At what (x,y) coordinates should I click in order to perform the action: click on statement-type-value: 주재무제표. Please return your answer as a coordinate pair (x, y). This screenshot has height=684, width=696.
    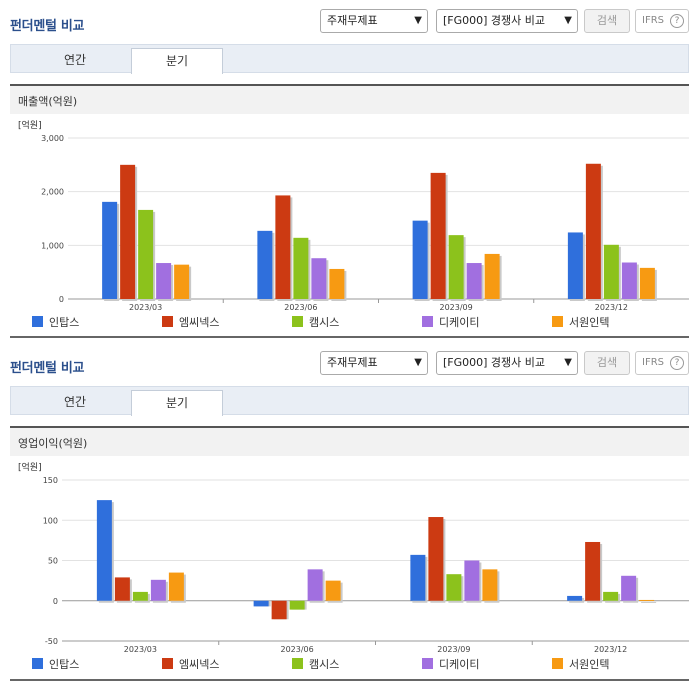
    Looking at the image, I should click on (352, 362).